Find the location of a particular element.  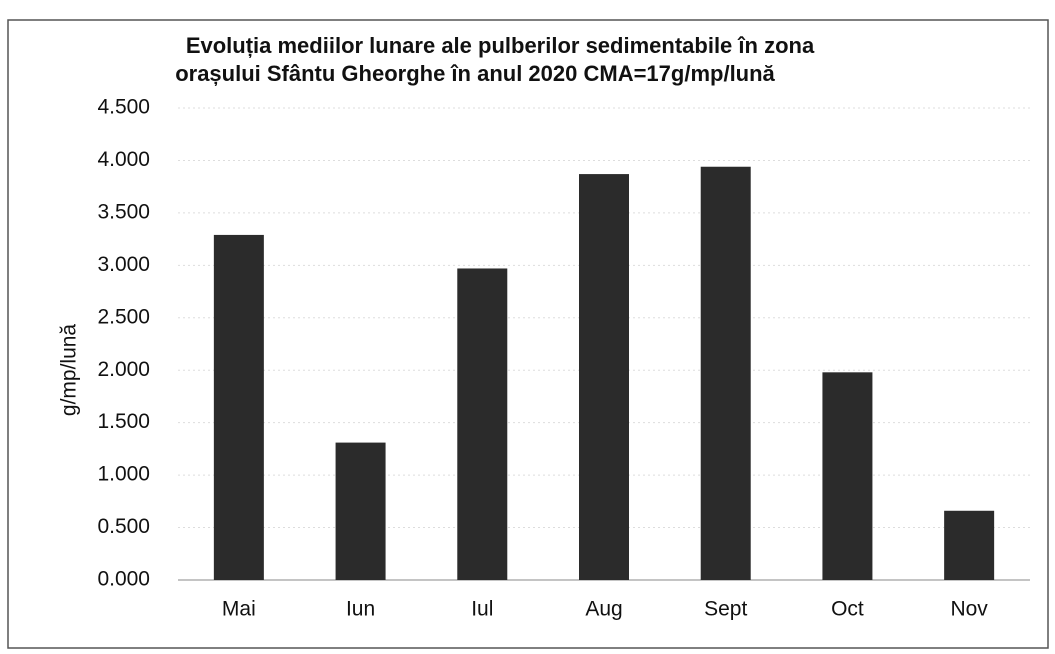

y-tick-label: 4.500 is located at coordinates (123, 107).